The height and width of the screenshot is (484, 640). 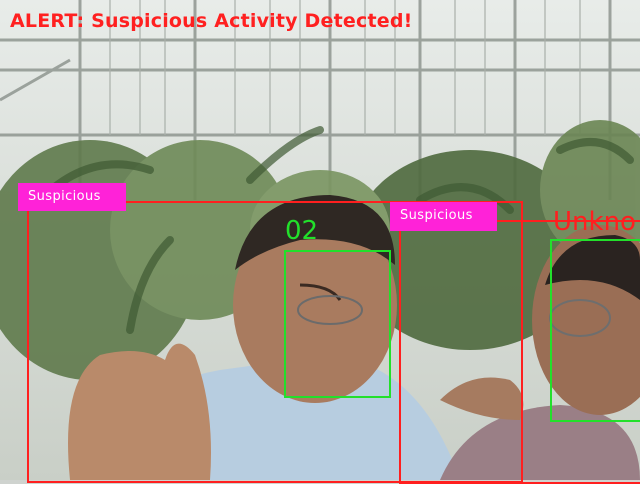 I want to click on face-id-label: 02, so click(x=302, y=231).